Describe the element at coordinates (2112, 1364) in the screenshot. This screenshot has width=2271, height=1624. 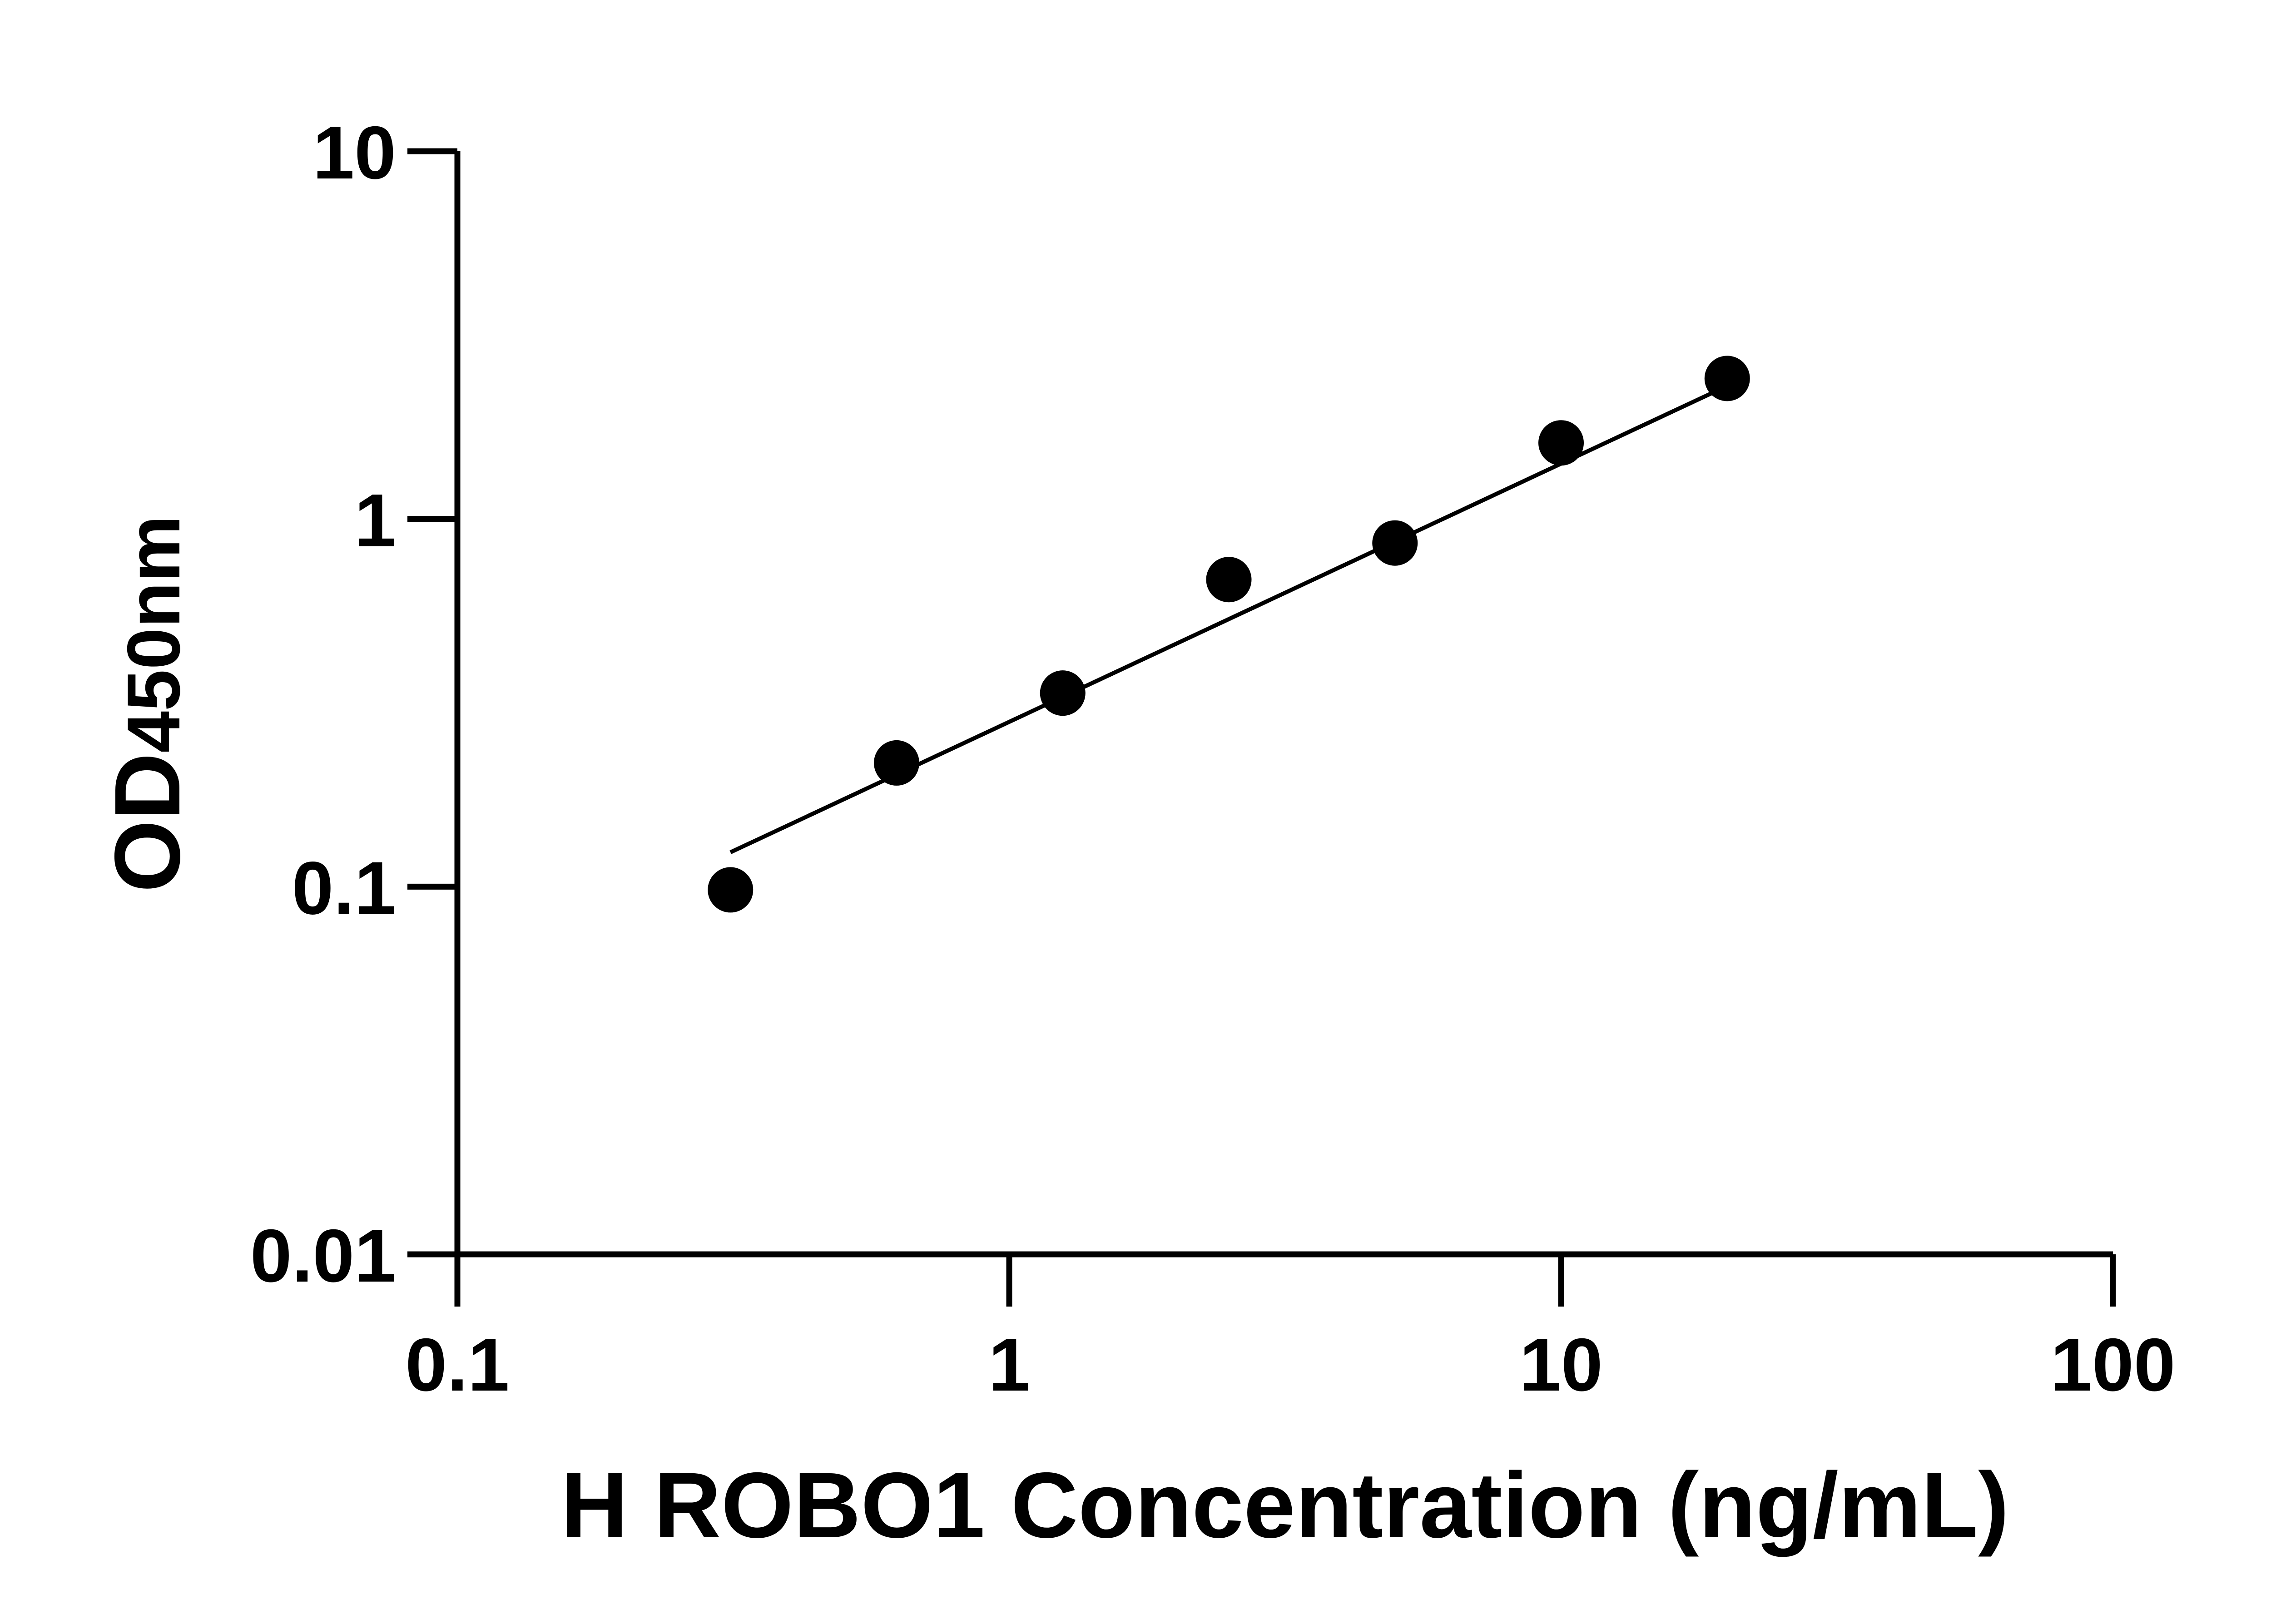
I see `x-tick-label: 100` at that location.